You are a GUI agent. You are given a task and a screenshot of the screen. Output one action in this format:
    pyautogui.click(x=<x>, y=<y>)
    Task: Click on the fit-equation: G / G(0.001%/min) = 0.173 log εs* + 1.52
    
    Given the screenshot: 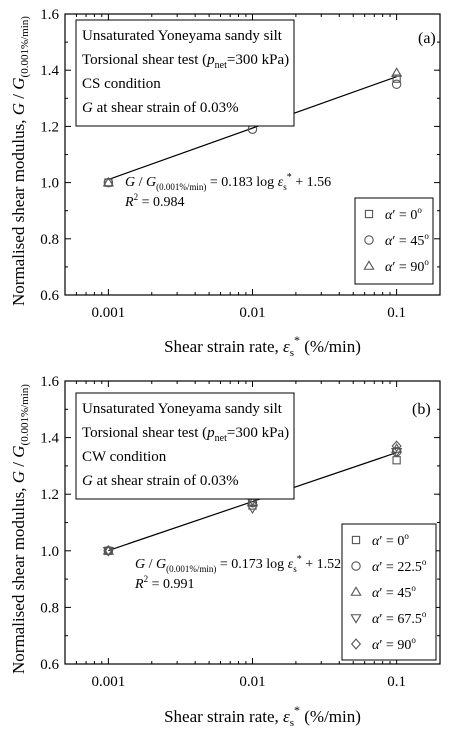 What is the action you would take?
    pyautogui.click(x=238, y=564)
    